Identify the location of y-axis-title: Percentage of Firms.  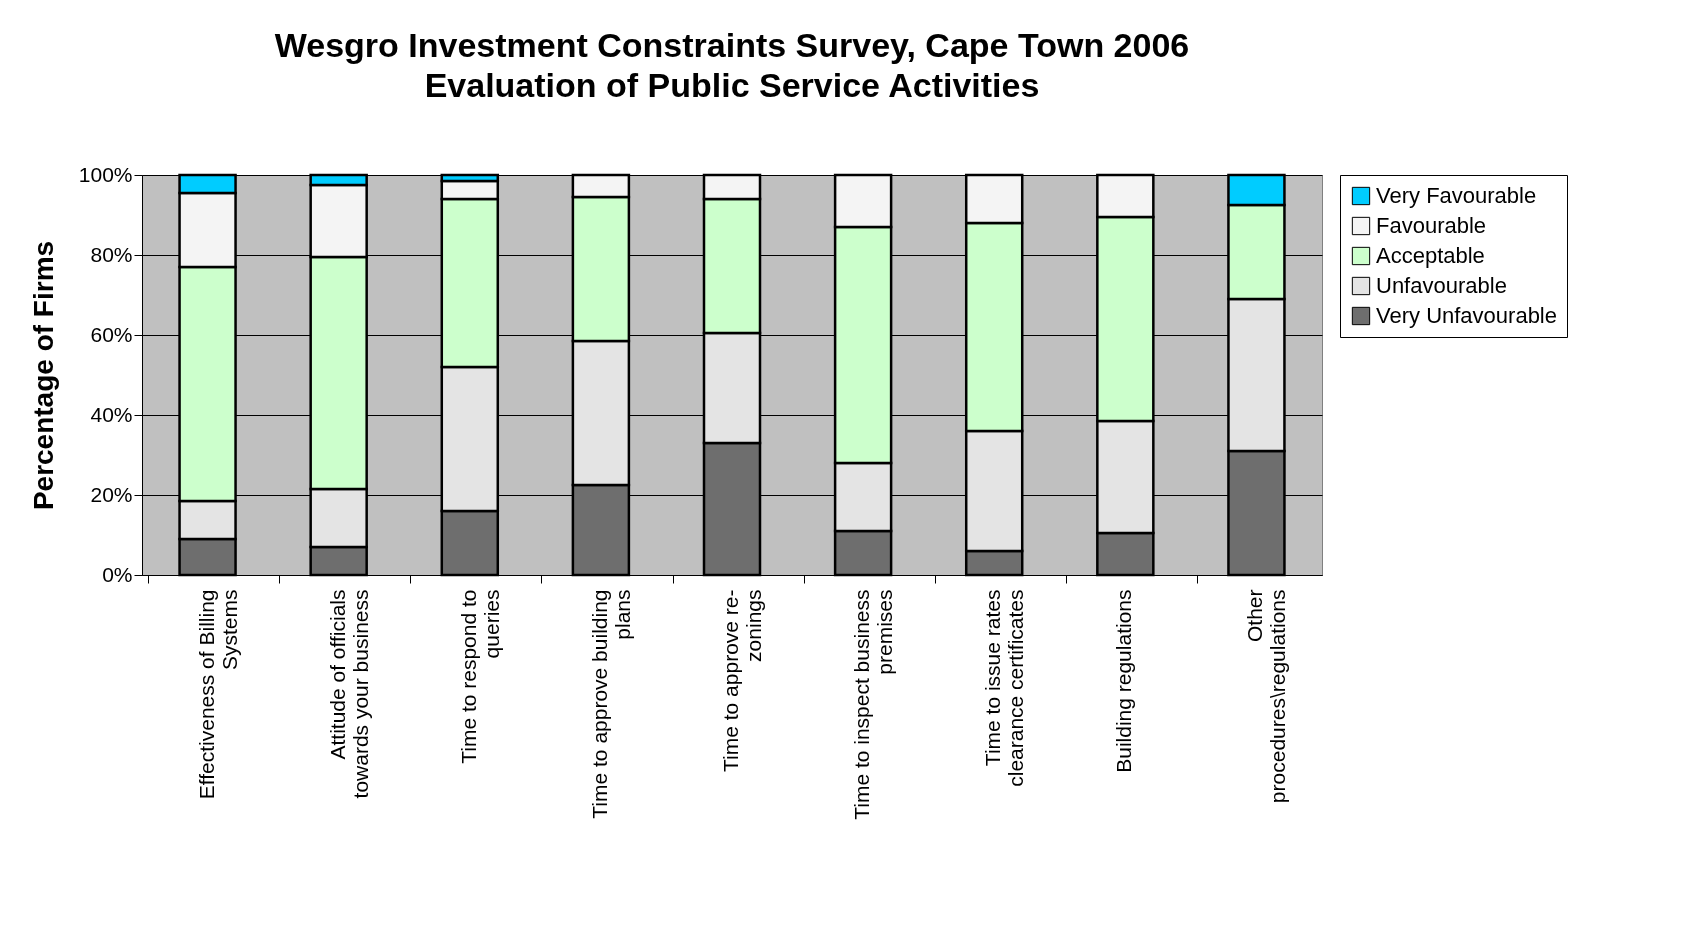
(43, 375).